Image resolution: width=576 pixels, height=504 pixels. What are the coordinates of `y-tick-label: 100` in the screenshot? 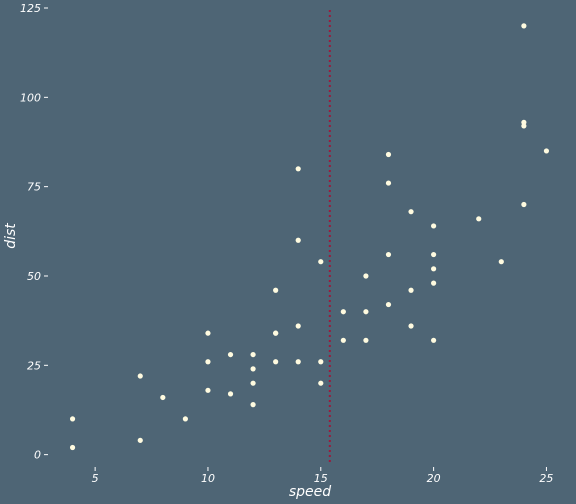 It's located at (30, 97).